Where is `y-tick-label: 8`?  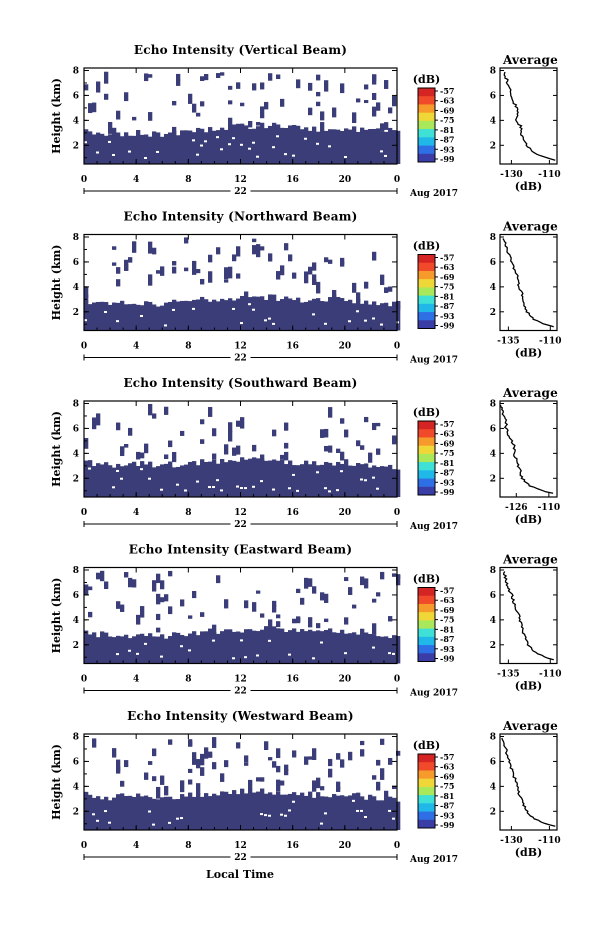 y-tick-label: 8 is located at coordinates (76, 571).